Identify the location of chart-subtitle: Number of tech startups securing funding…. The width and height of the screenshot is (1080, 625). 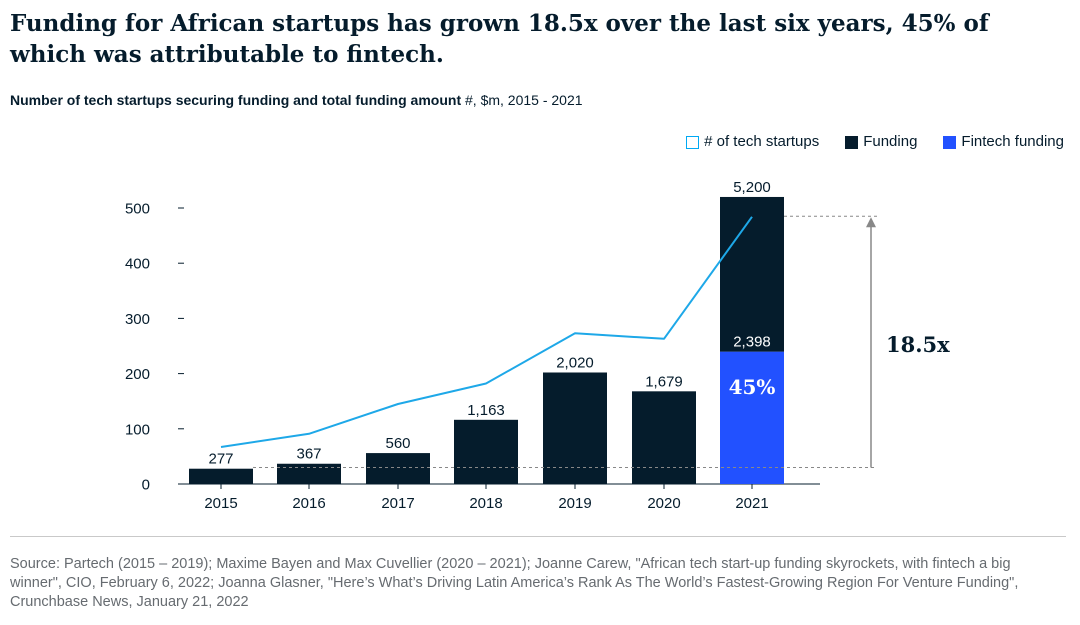
(296, 100).